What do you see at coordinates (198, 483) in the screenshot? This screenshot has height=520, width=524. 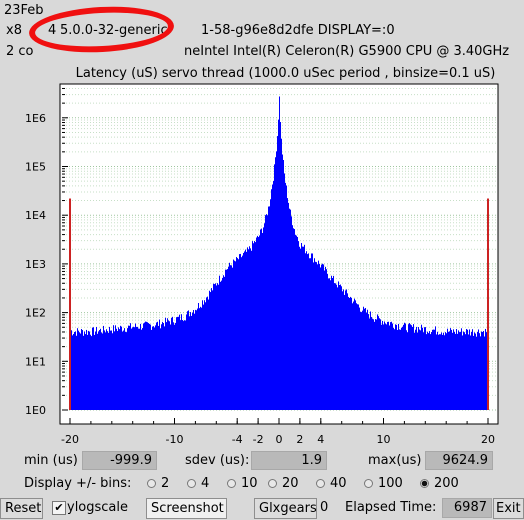 I see `bins-radio-4: 4` at bounding box center [198, 483].